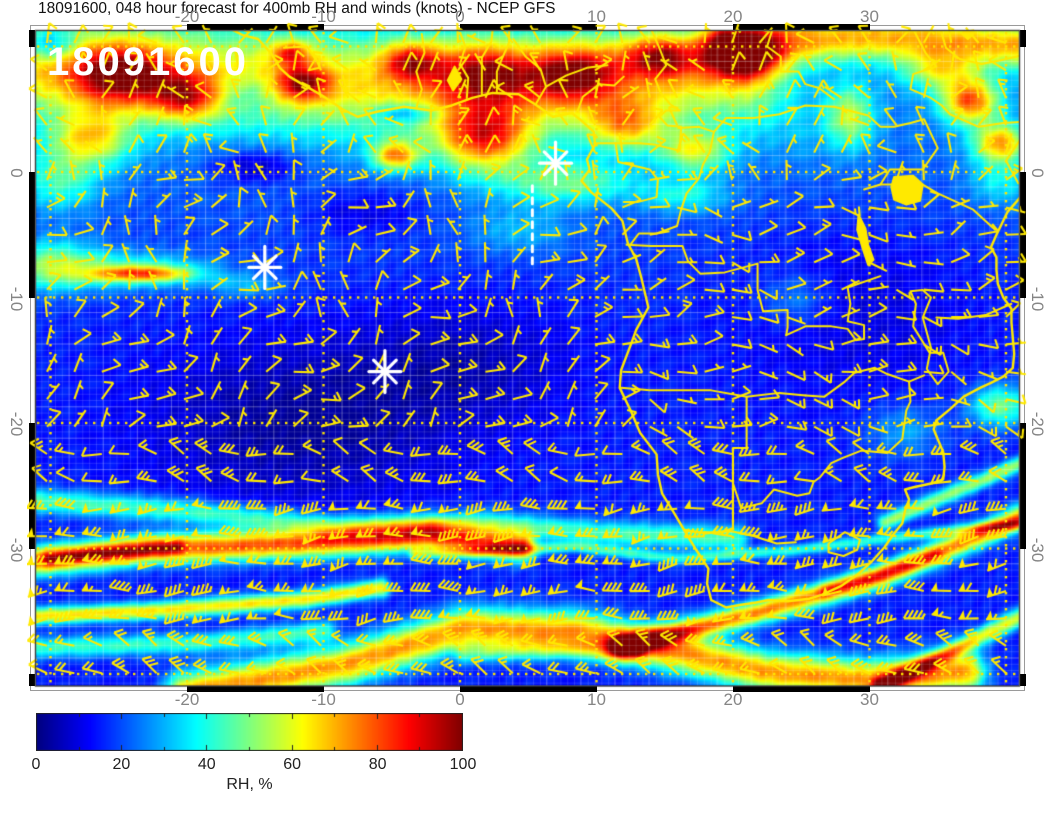 The height and width of the screenshot is (816, 1056). Describe the element at coordinates (36, 764) in the screenshot. I see `colorbar-tick-label: 0` at that location.